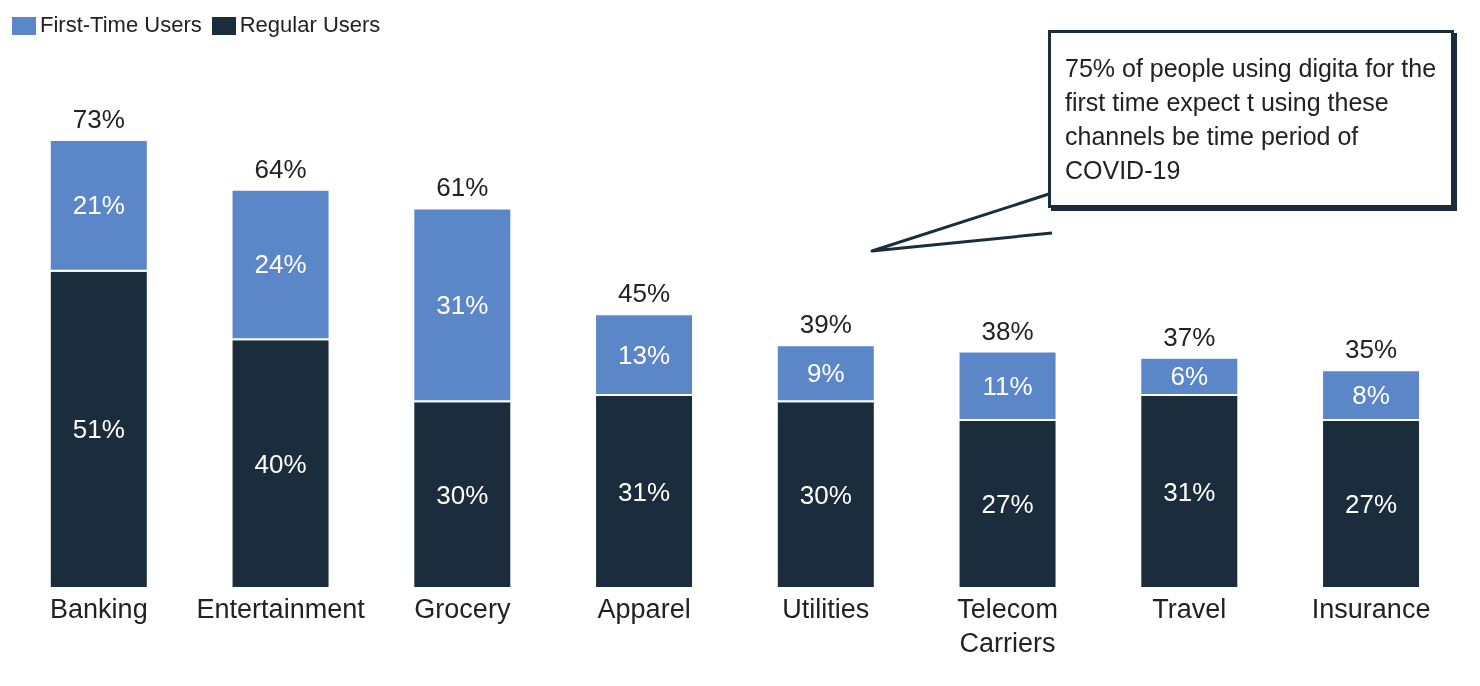 This screenshot has width=1480, height=686. Describe the element at coordinates (1371, 395) in the screenshot. I see `data-label: 8%` at that location.